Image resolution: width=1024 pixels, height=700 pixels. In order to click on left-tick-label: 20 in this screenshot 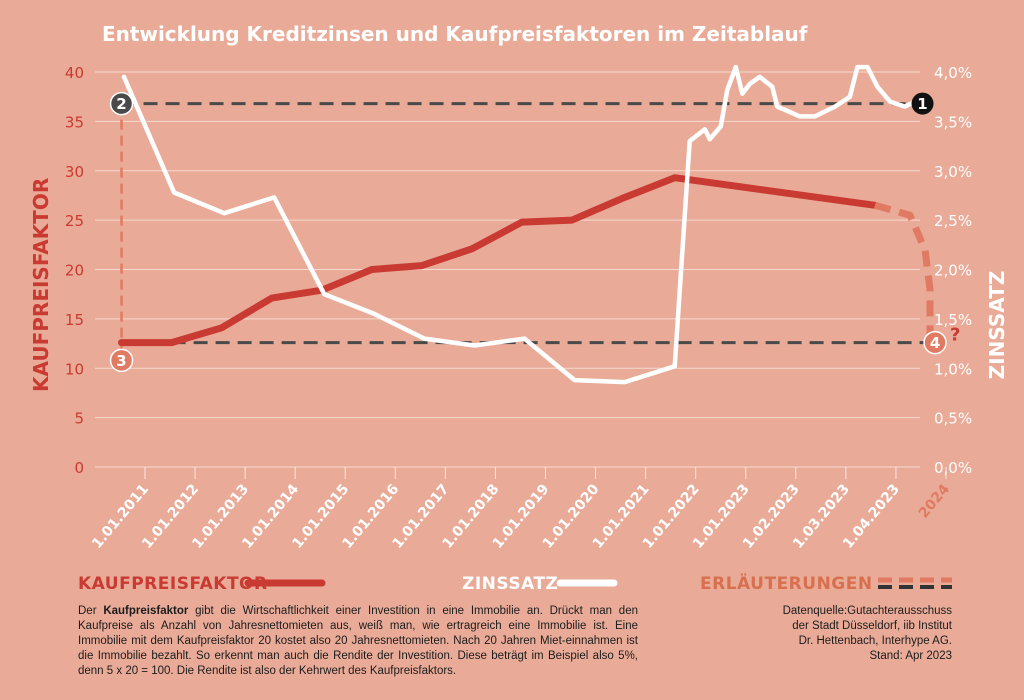, I will do `click(74, 271)`.